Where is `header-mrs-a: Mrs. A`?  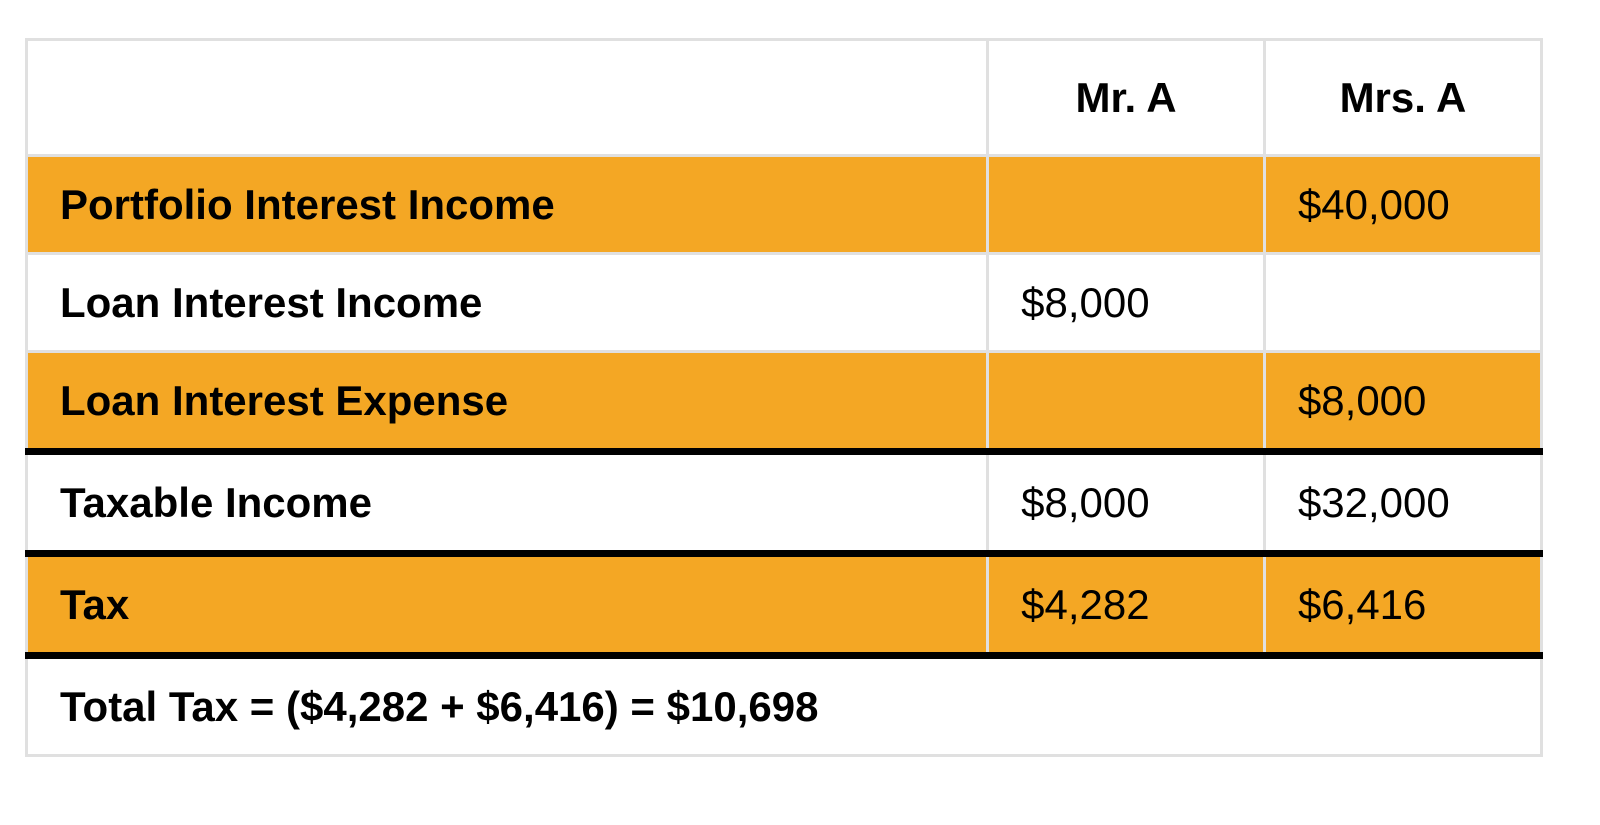 header-mrs-a: Mrs. A is located at coordinates (1403, 97).